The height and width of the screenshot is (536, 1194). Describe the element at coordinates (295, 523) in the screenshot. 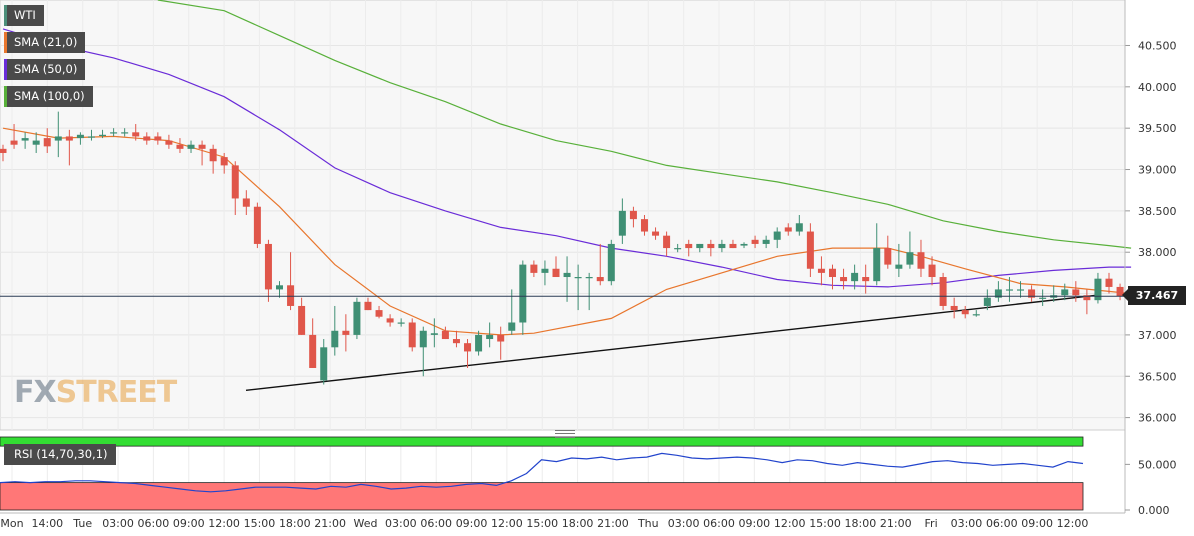

I see `time-tick-label: 18:00` at that location.